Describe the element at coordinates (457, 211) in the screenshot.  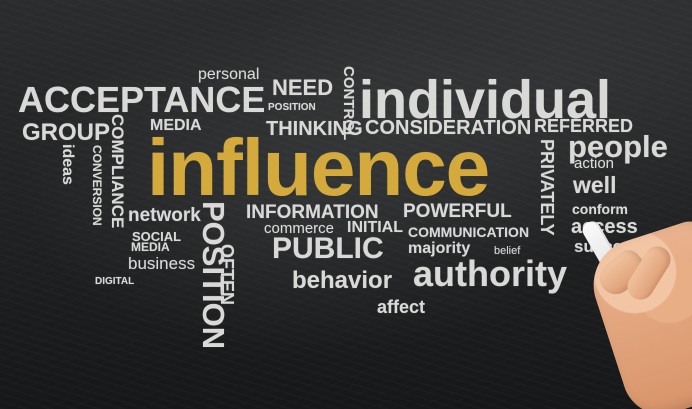
I see `word-powerful: POWERFUL` at that location.